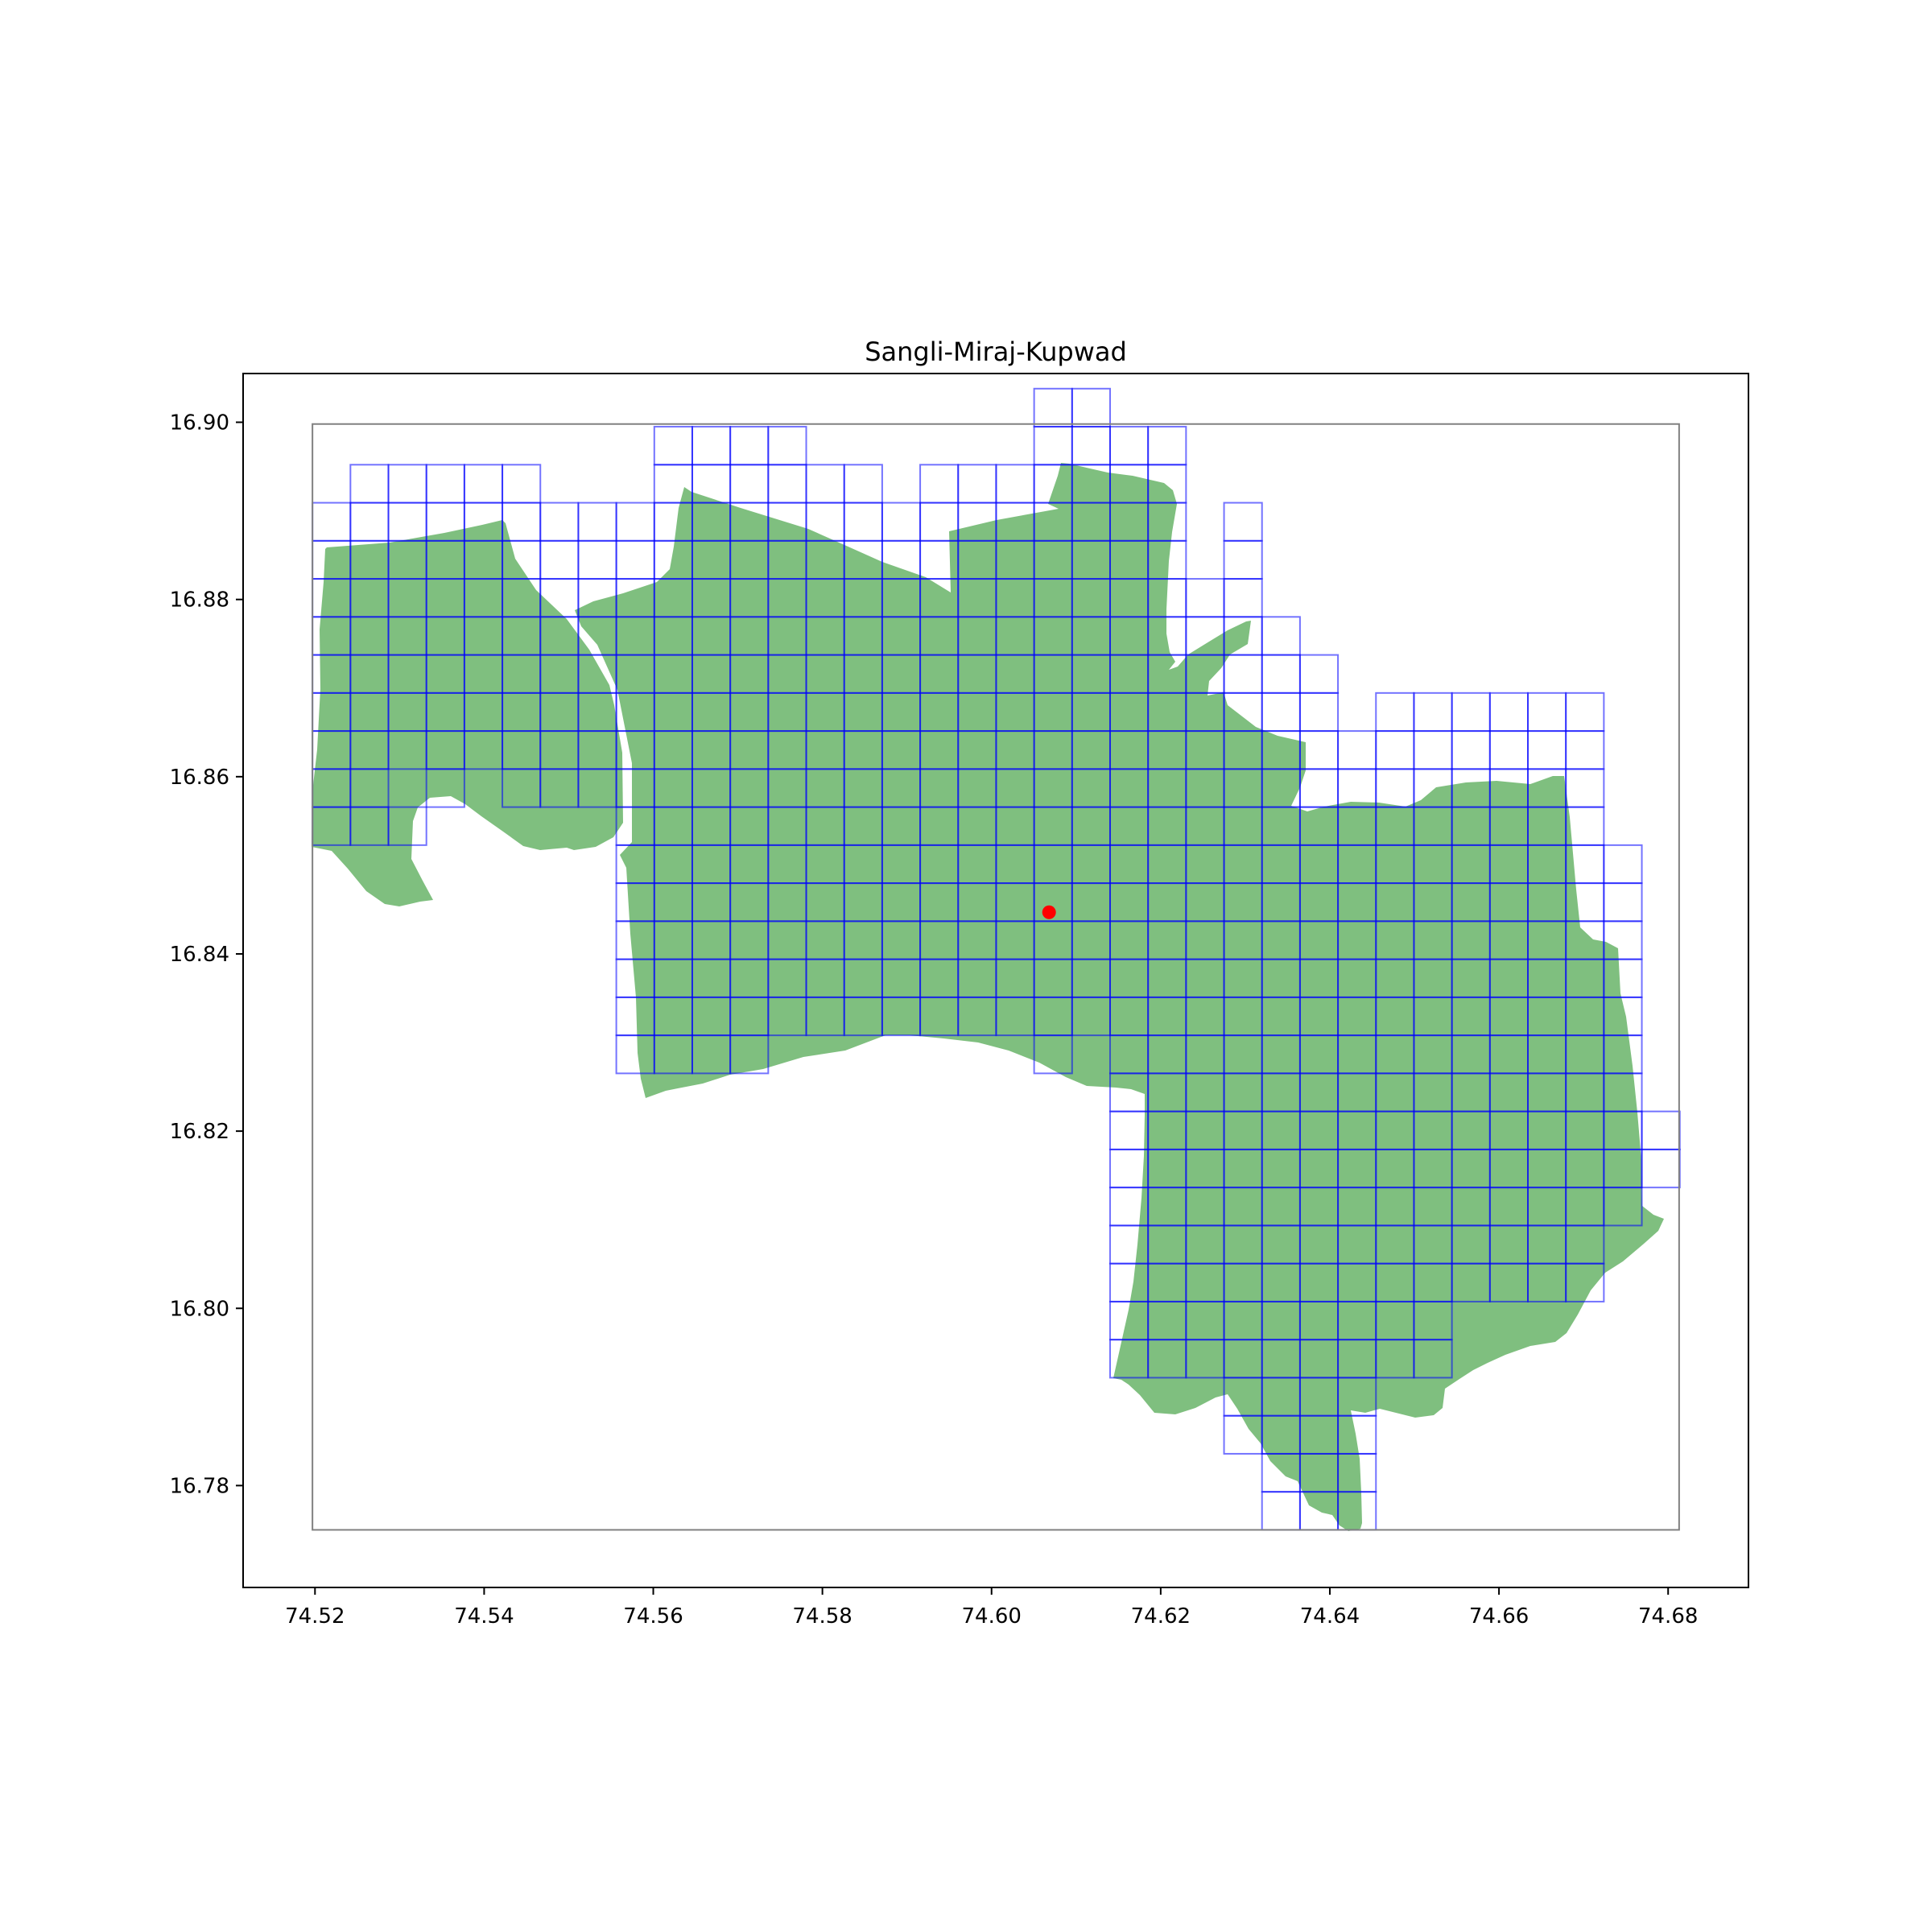  Describe the element at coordinates (199, 778) in the screenshot. I see `y-tick-label: 16.86` at that location.